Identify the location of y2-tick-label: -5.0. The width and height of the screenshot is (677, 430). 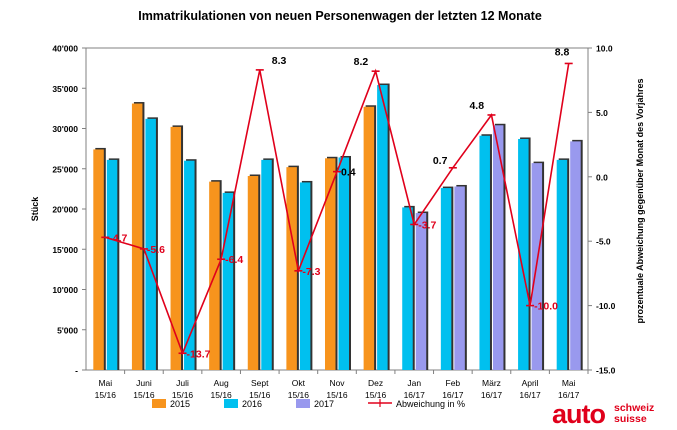
(603, 242).